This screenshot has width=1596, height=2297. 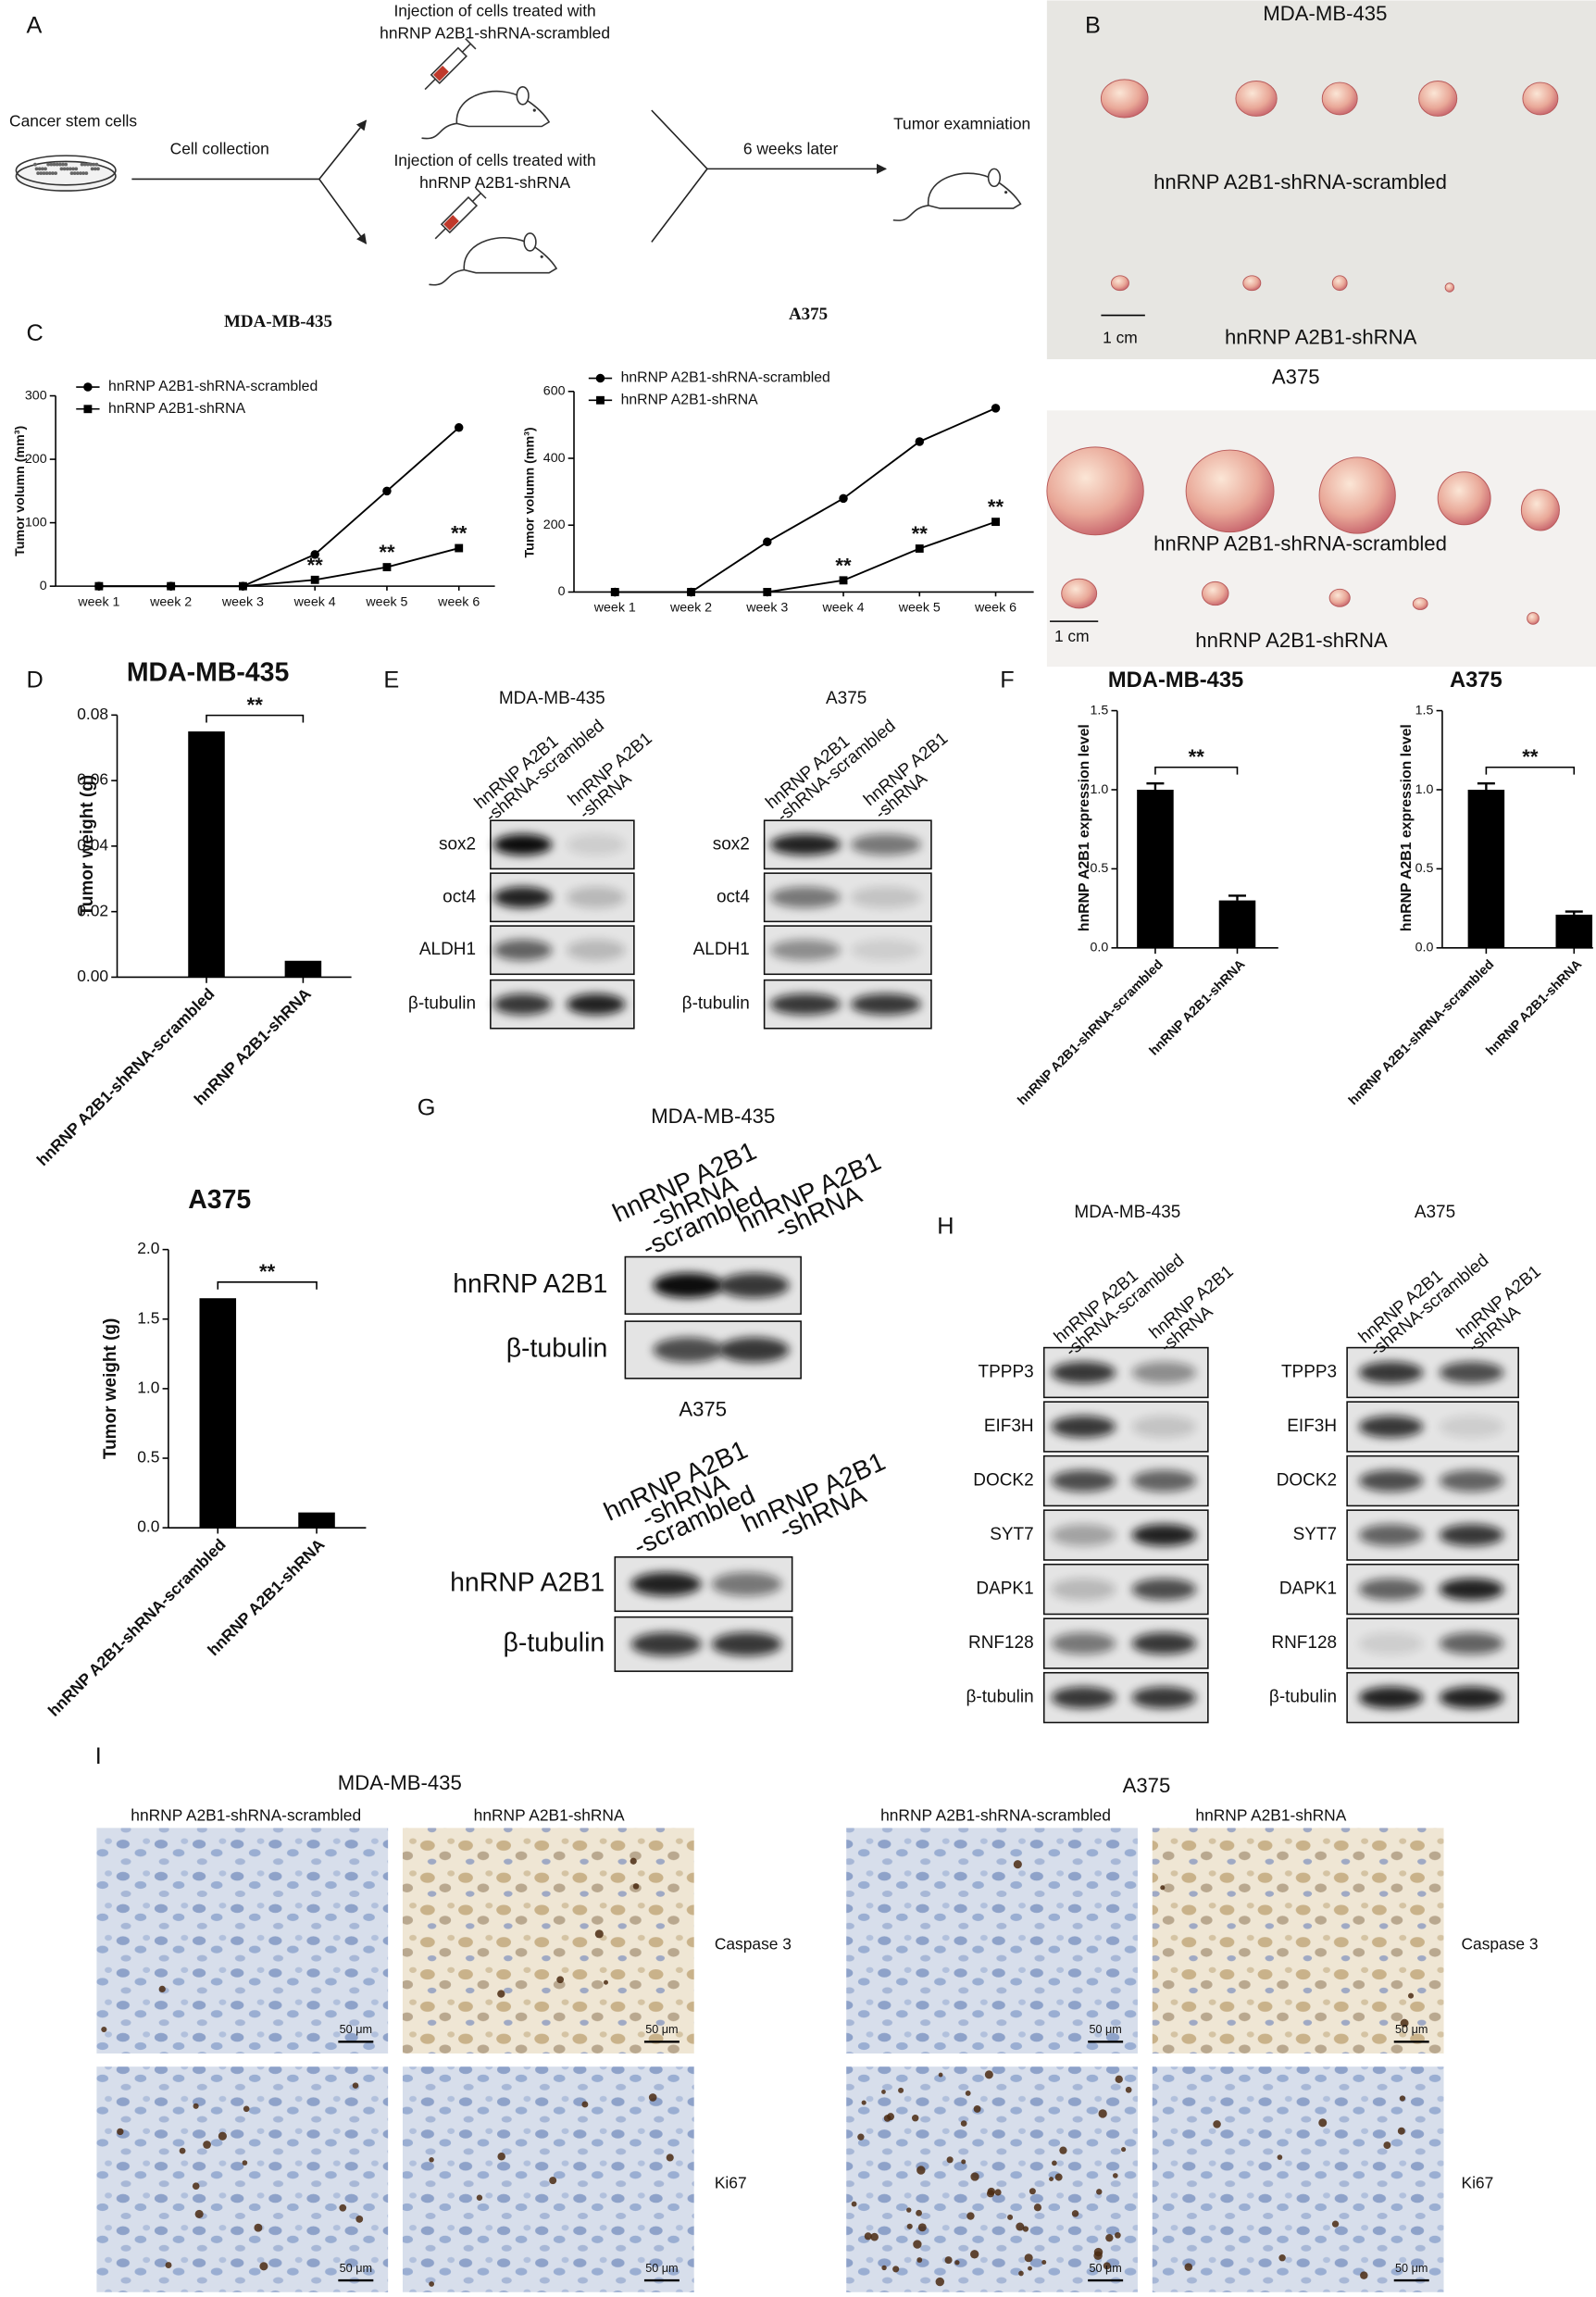 I want to click on lane-label: hnRNP A2B1-shRNA, so click(x=813, y=1496).